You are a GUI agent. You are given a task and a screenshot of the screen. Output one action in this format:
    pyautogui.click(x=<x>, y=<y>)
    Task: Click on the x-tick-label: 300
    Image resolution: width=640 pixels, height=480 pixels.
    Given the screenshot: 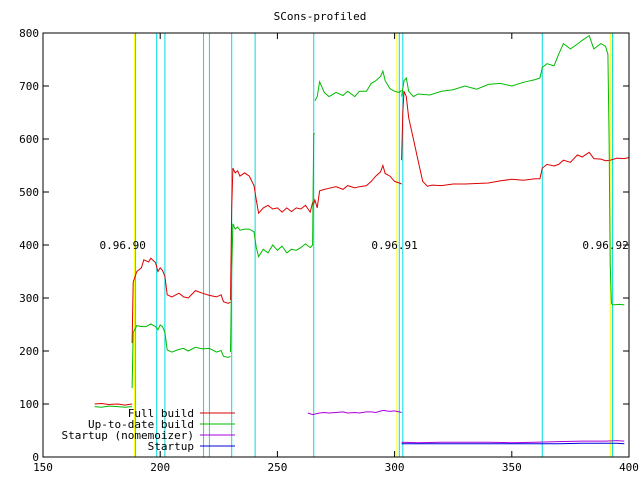 What is the action you would take?
    pyautogui.click(x=395, y=467)
    